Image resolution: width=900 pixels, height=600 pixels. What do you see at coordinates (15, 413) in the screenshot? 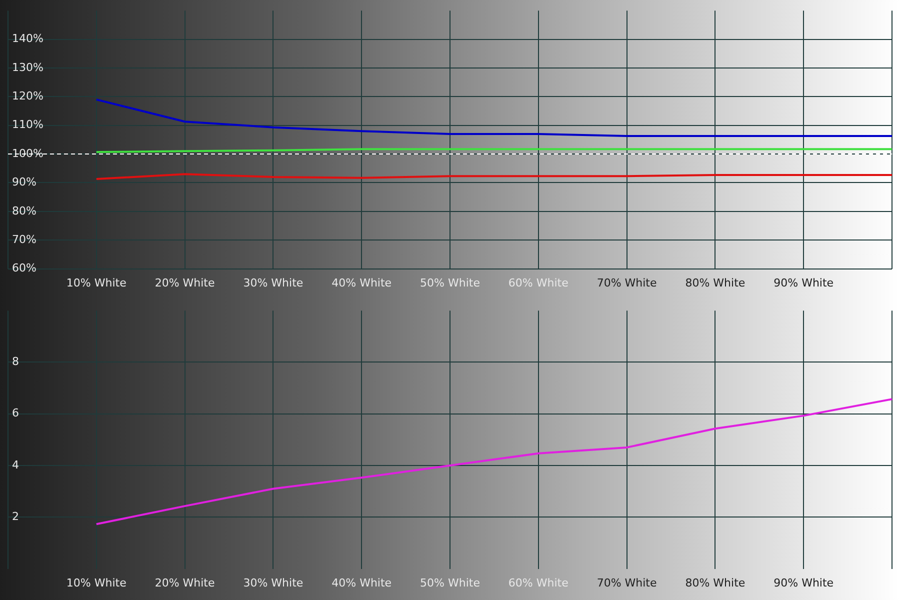
I see `y-tick-label: 6` at bounding box center [15, 413].